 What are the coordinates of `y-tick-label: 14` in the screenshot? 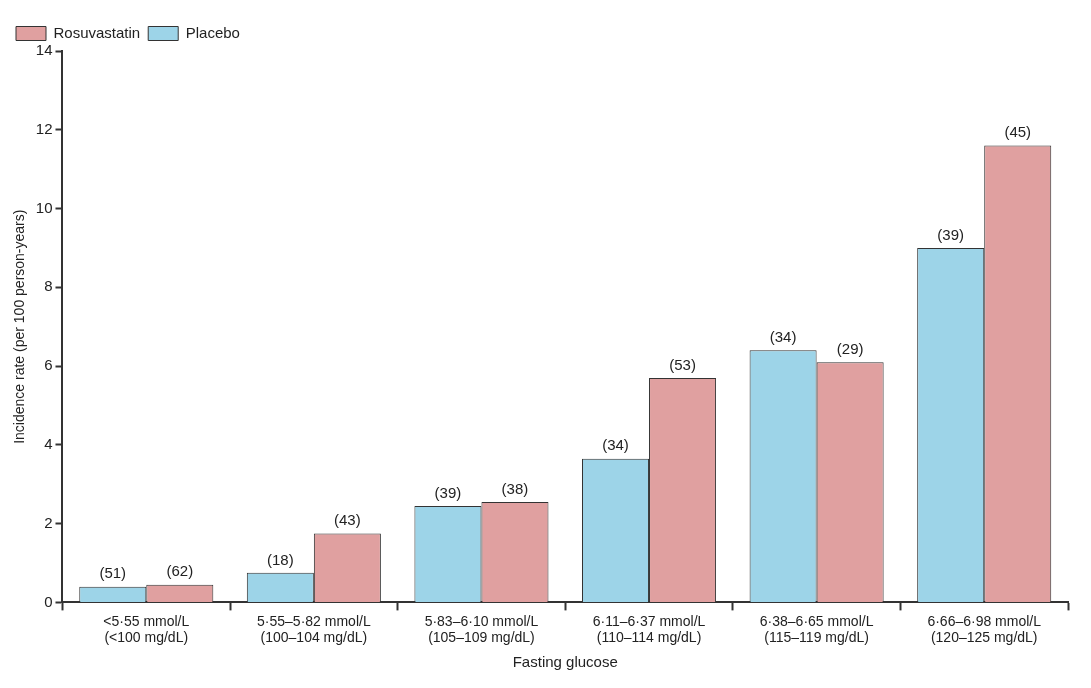 It's located at (44, 50).